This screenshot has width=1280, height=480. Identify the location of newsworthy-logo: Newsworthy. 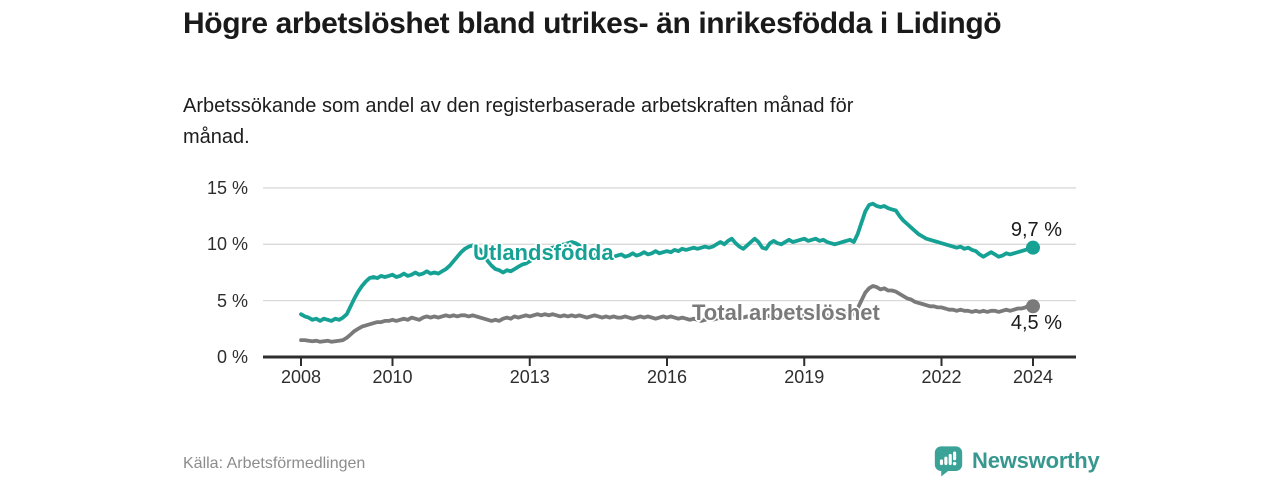
(1016, 461).